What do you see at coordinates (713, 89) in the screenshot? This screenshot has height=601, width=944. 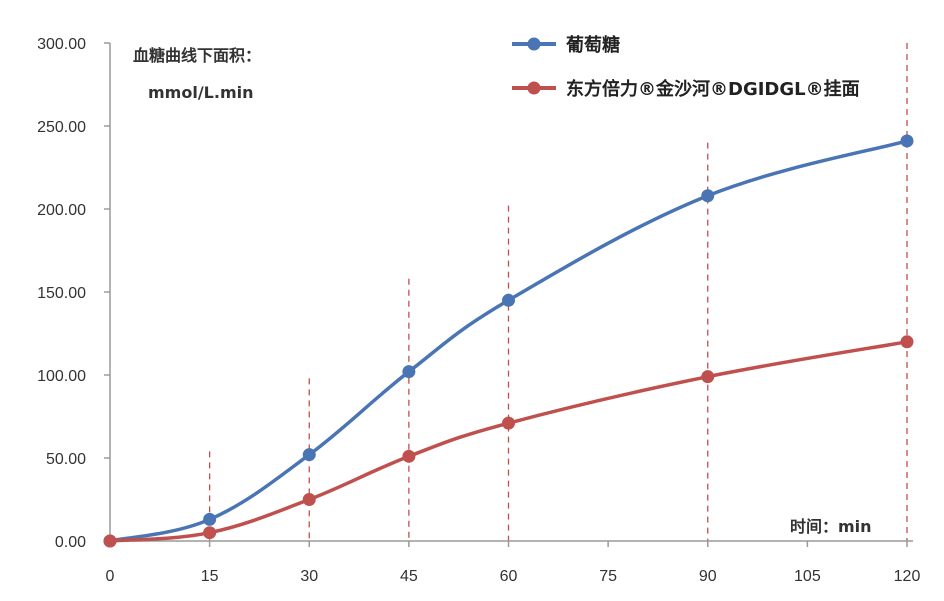 I see `legend-label-noodles: 东方倍力®金沙河®DGIDGL®挂面` at bounding box center [713, 89].